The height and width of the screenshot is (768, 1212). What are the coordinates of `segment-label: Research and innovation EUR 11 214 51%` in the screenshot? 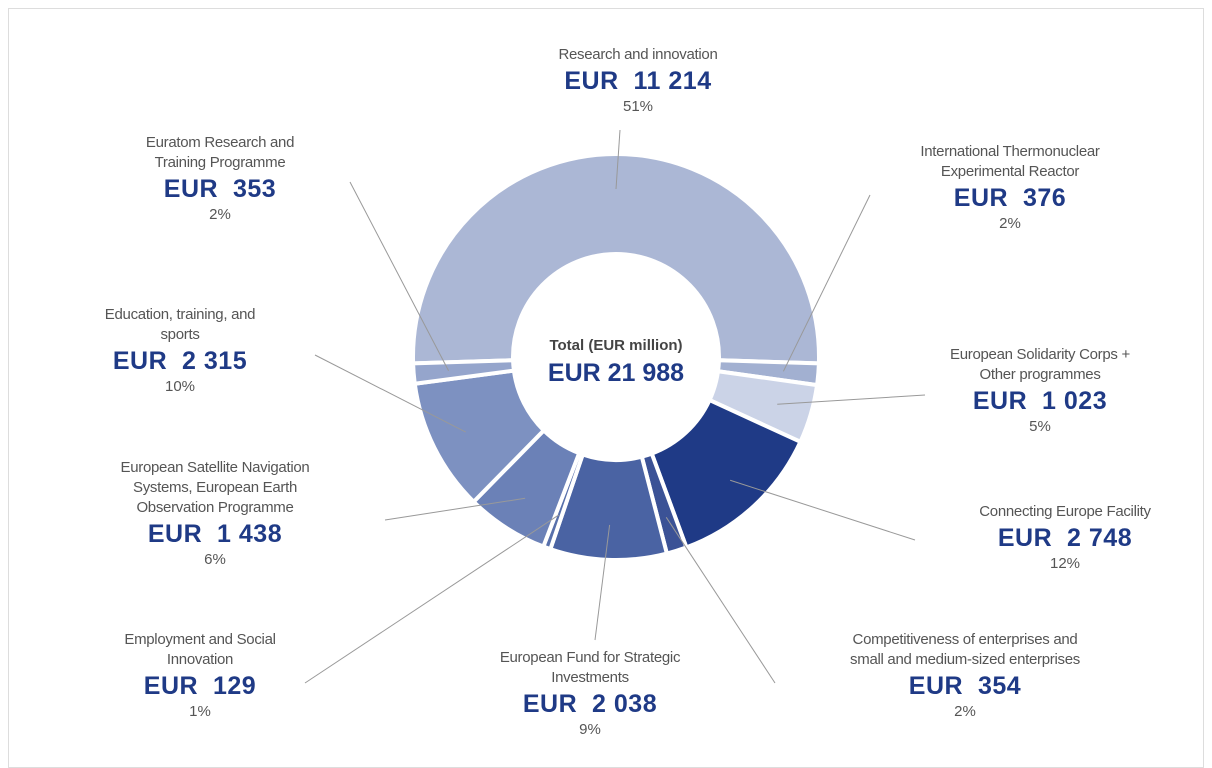 It's located at (638, 81).